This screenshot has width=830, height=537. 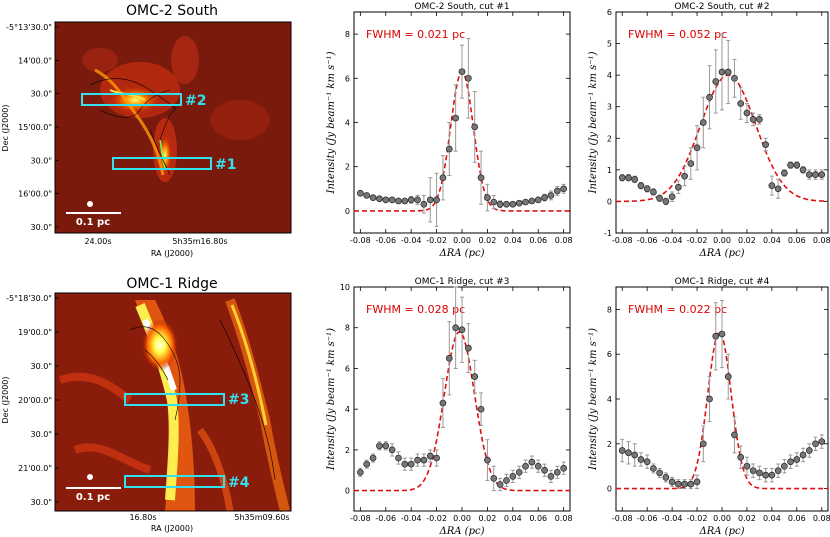 What do you see at coordinates (609, 399) in the screenshot?
I see `y-tick-label: 4` at bounding box center [609, 399].